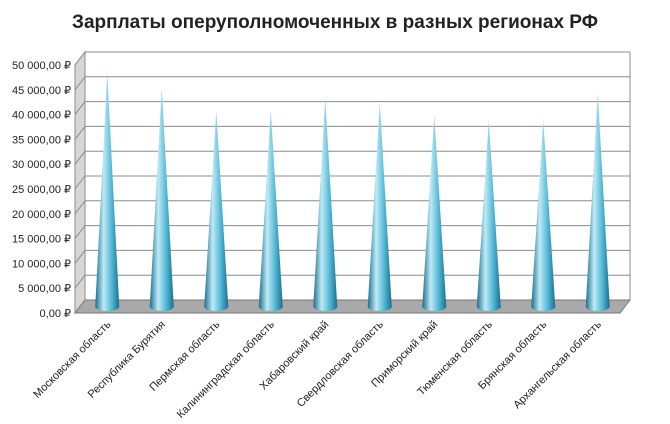  I want to click on y-tick-label: 15 000,00 ₽, so click(41, 240).